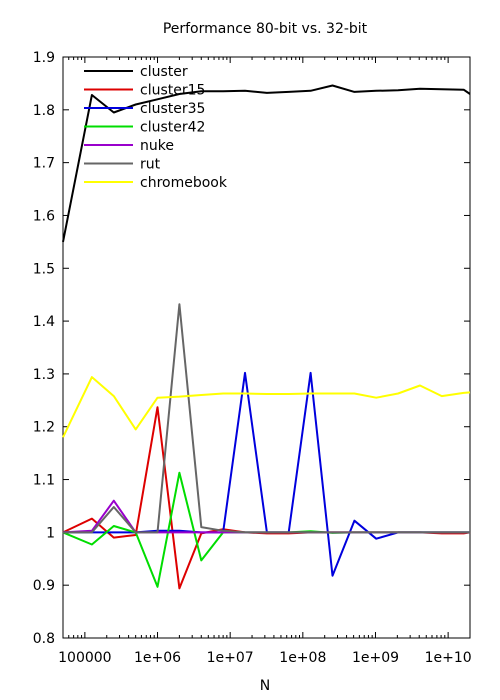 This screenshot has width=500, height=700. I want to click on legend-label-cluster35: cluster35, so click(172, 109).